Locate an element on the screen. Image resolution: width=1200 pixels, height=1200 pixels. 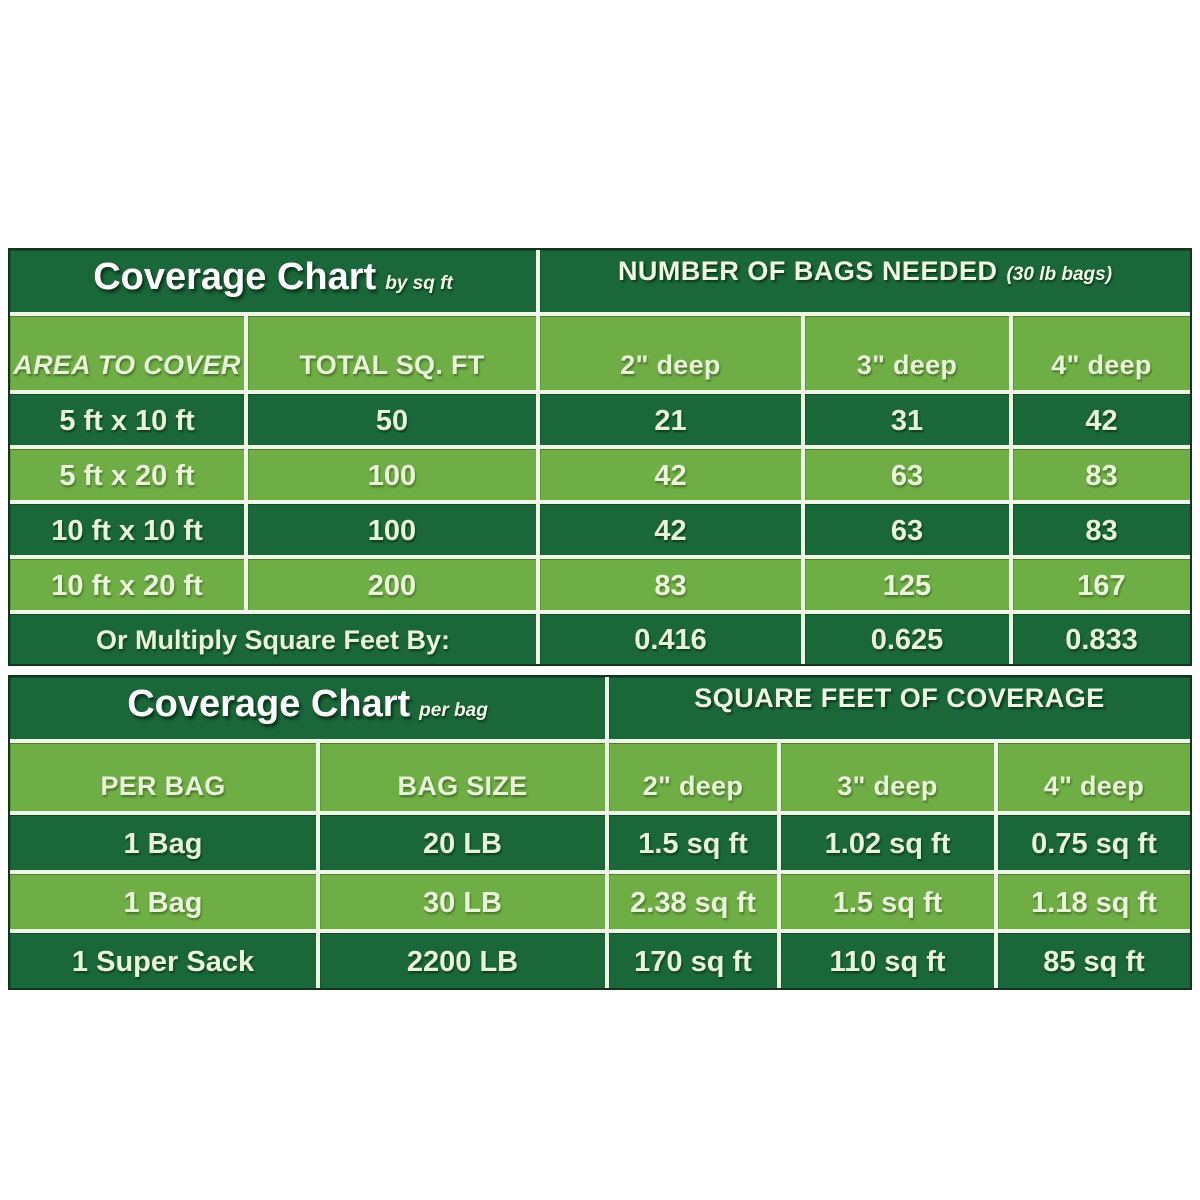
table1-row3-3deep: 63 is located at coordinates (907, 529).